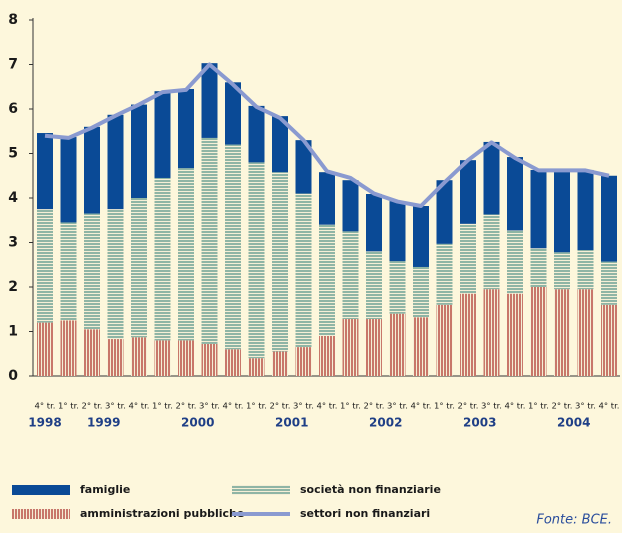 The image size is (622, 533). I want to click on y-tick-label: 6, so click(13, 109).